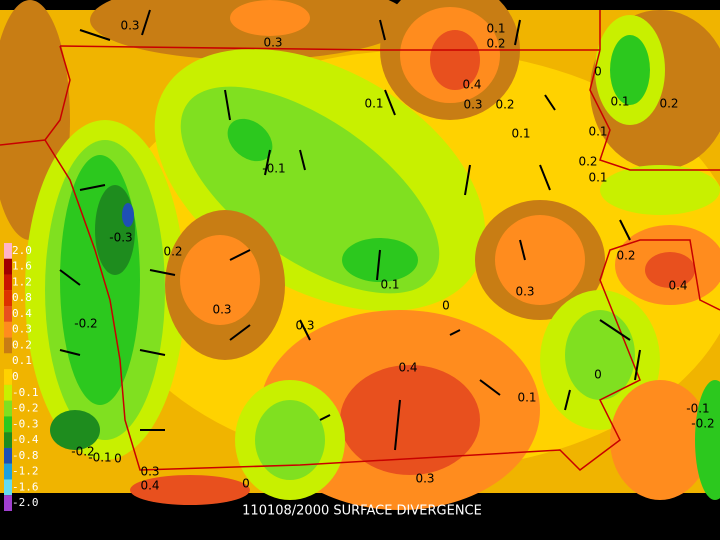  Describe the element at coordinates (25, 439) in the screenshot. I see `colorbar-label: -0.4` at that location.